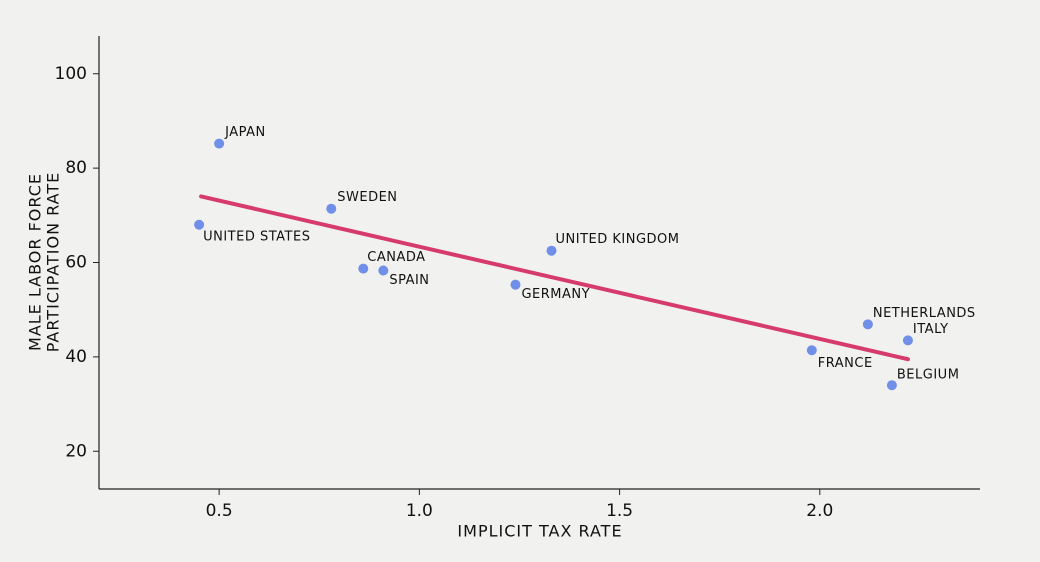 This screenshot has width=1040, height=562. I want to click on y-tick-label: 80, so click(76, 168).